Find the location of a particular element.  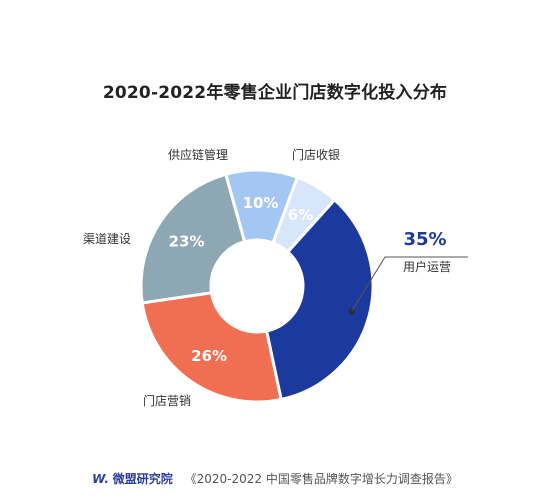

category-label: 渠道建设 is located at coordinates (107, 239).